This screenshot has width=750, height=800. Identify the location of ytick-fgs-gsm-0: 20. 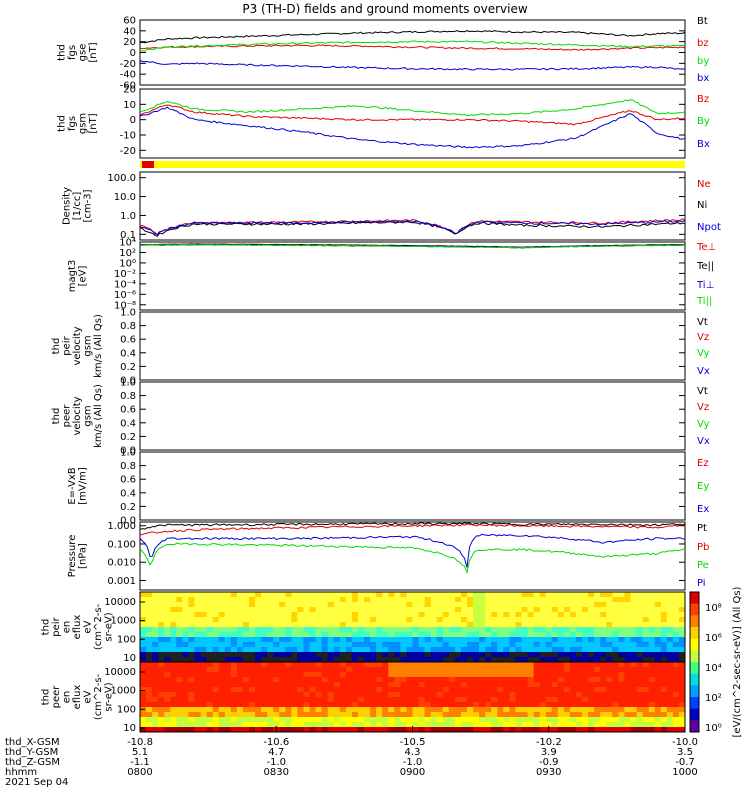
(129, 90).